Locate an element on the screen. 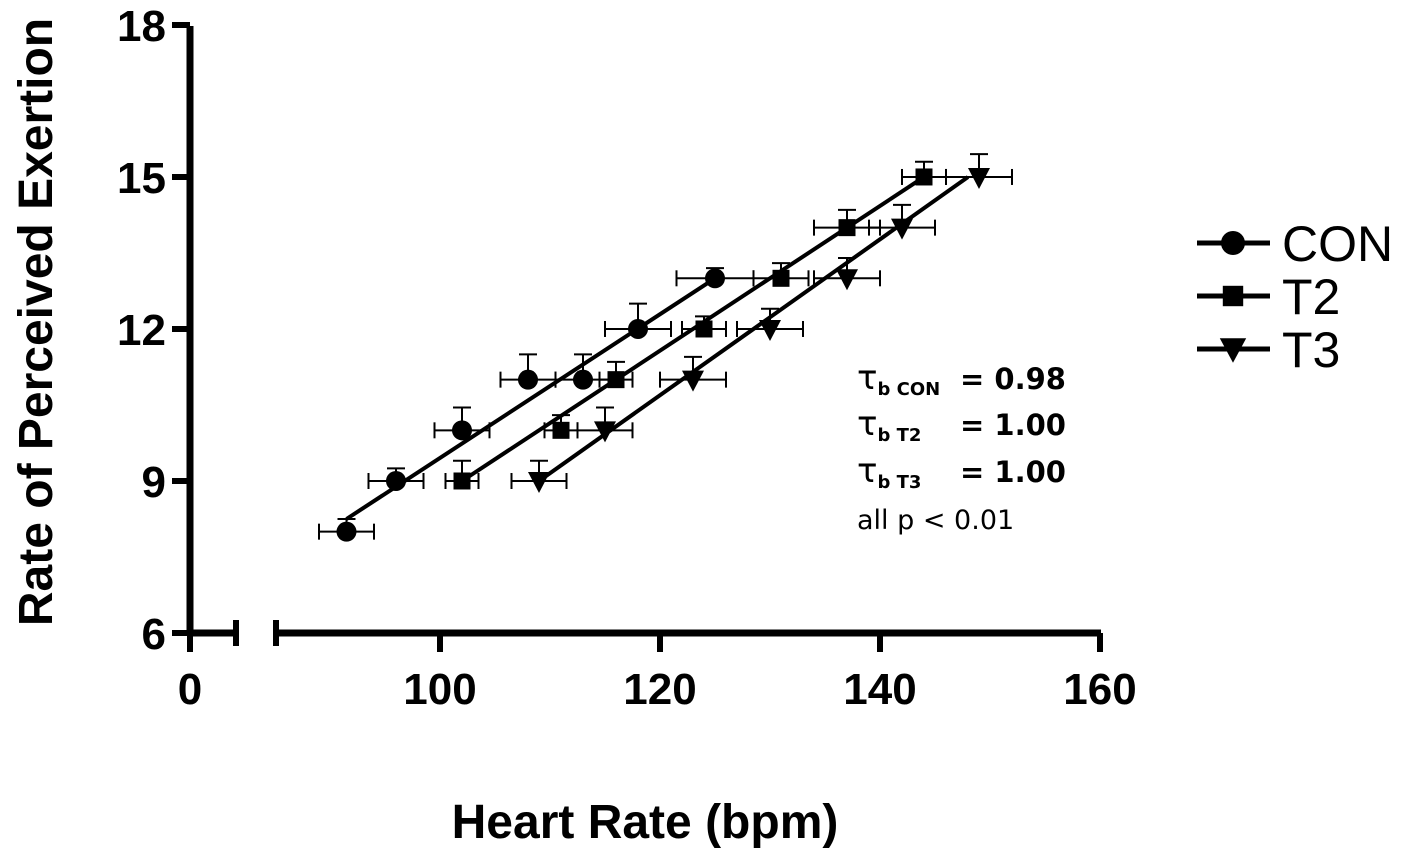  x-axis-label: Heart Rate (bpm) is located at coordinates (645, 822).